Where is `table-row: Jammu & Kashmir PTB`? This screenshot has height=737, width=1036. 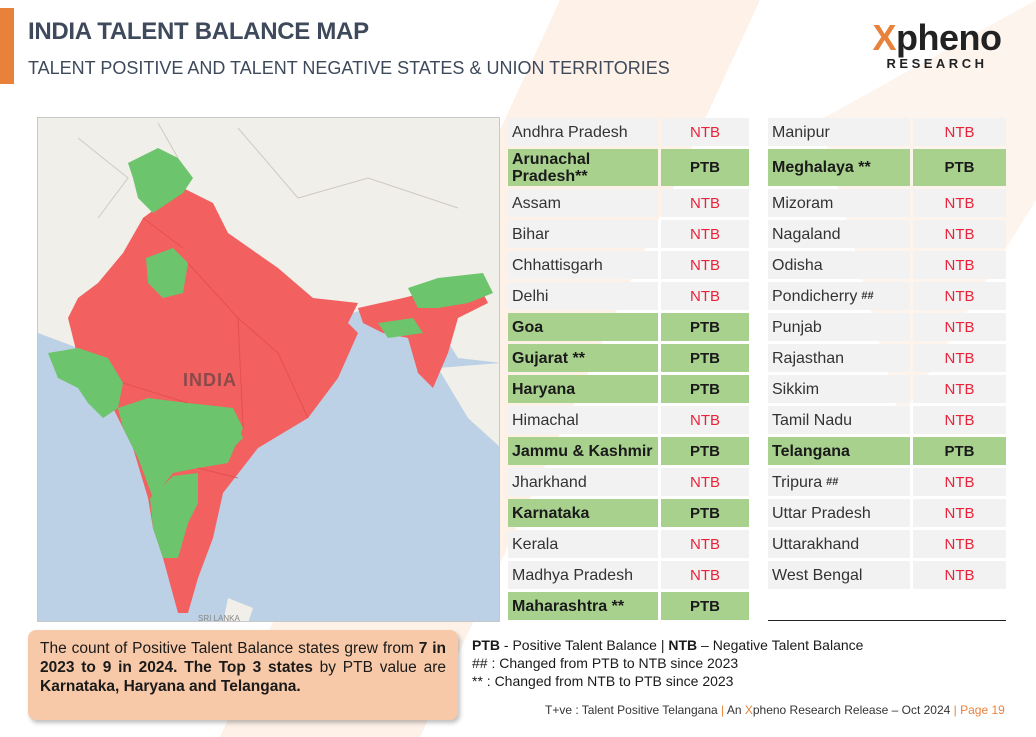 table-row: Jammu & Kashmir PTB is located at coordinates (628, 451).